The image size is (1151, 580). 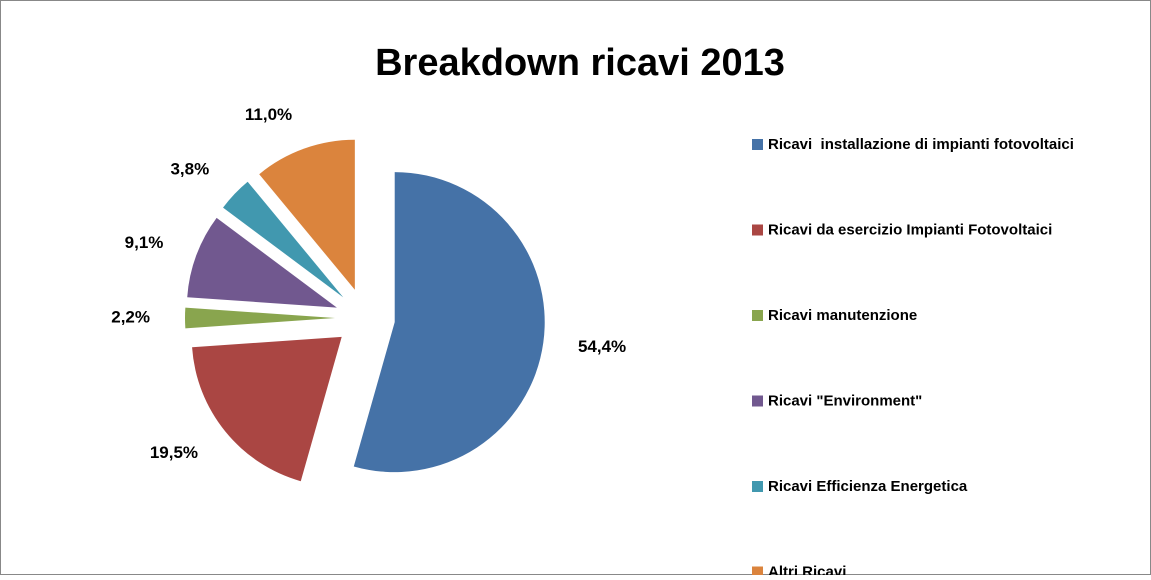 I want to click on legend-label: Altri Ricavi, so click(x=807, y=569).